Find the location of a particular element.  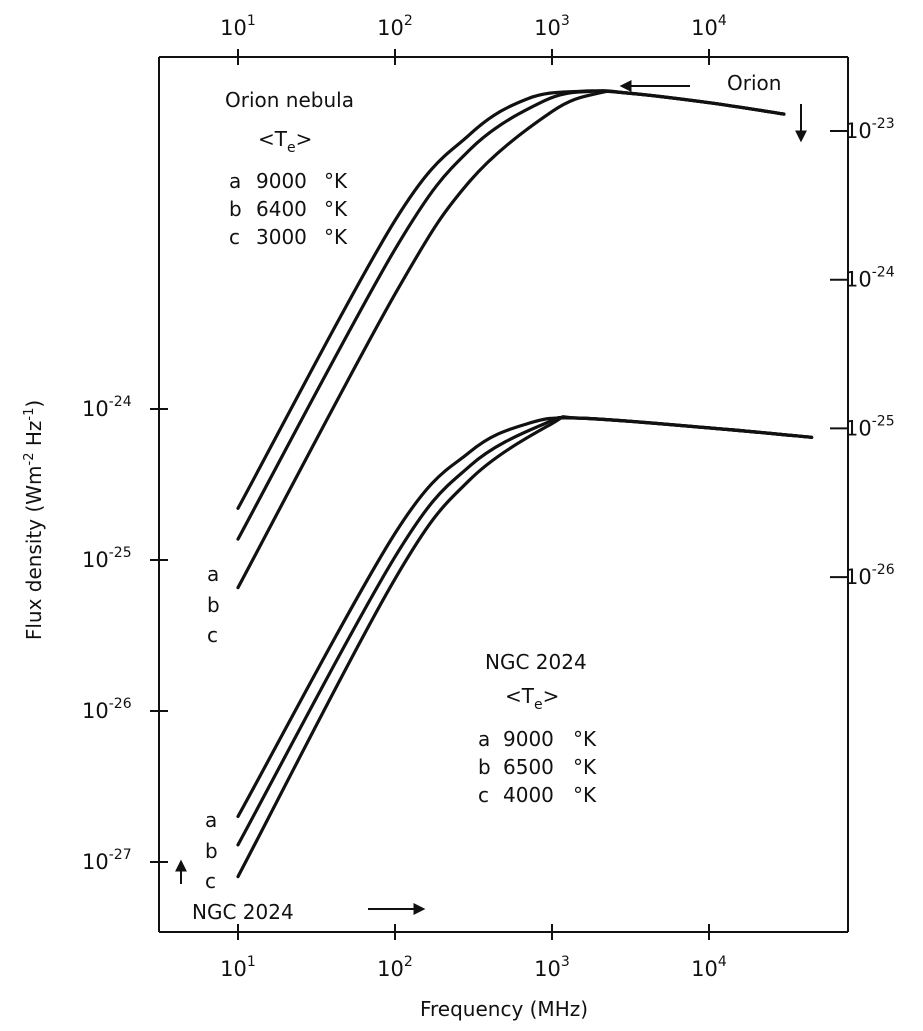

ngc-legend-heading: <Te> is located at coordinates (532, 698).